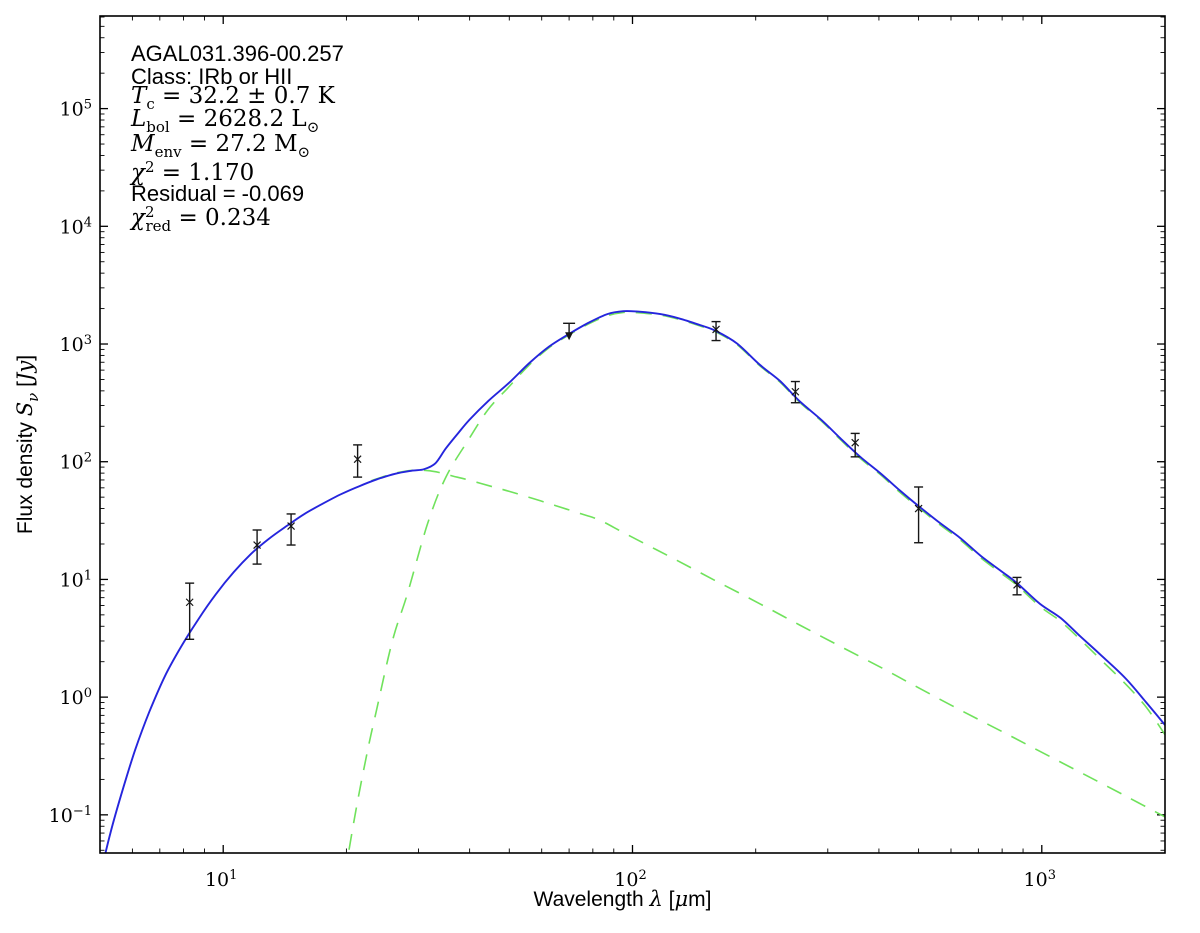  Describe the element at coordinates (76, 462) in the screenshot. I see `y-tick-label: 10²` at that location.